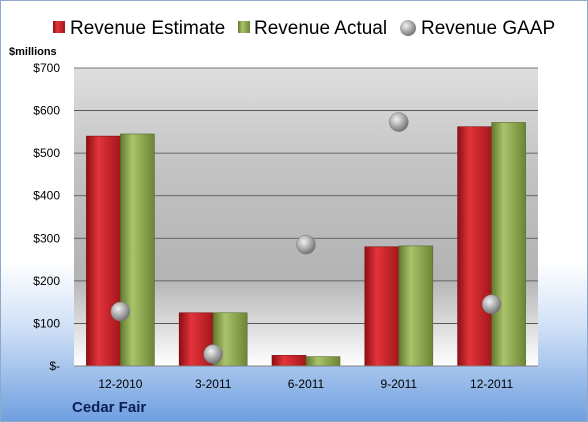  Describe the element at coordinates (213, 384) in the screenshot. I see `x-tick-label: 3-2011` at that location.